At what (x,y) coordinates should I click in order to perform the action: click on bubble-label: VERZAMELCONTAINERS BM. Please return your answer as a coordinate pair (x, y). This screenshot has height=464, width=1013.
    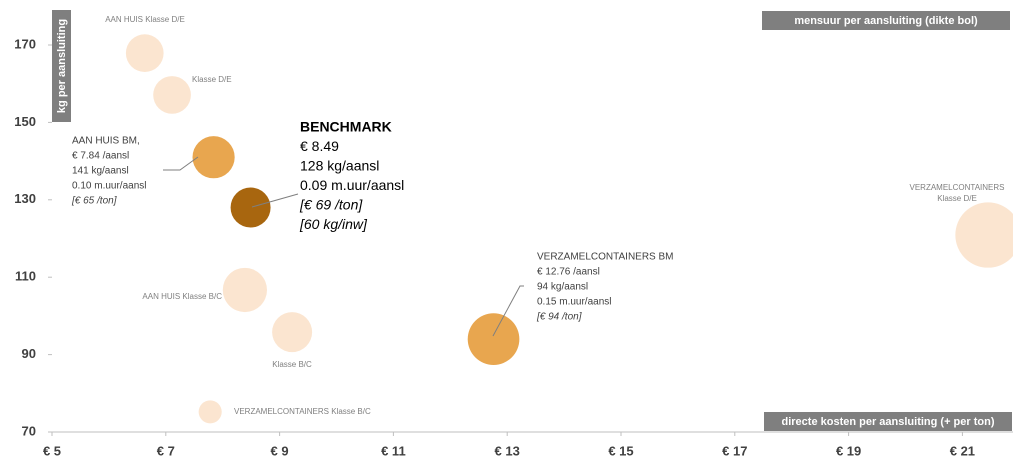
    Looking at the image, I should click on (605, 257).